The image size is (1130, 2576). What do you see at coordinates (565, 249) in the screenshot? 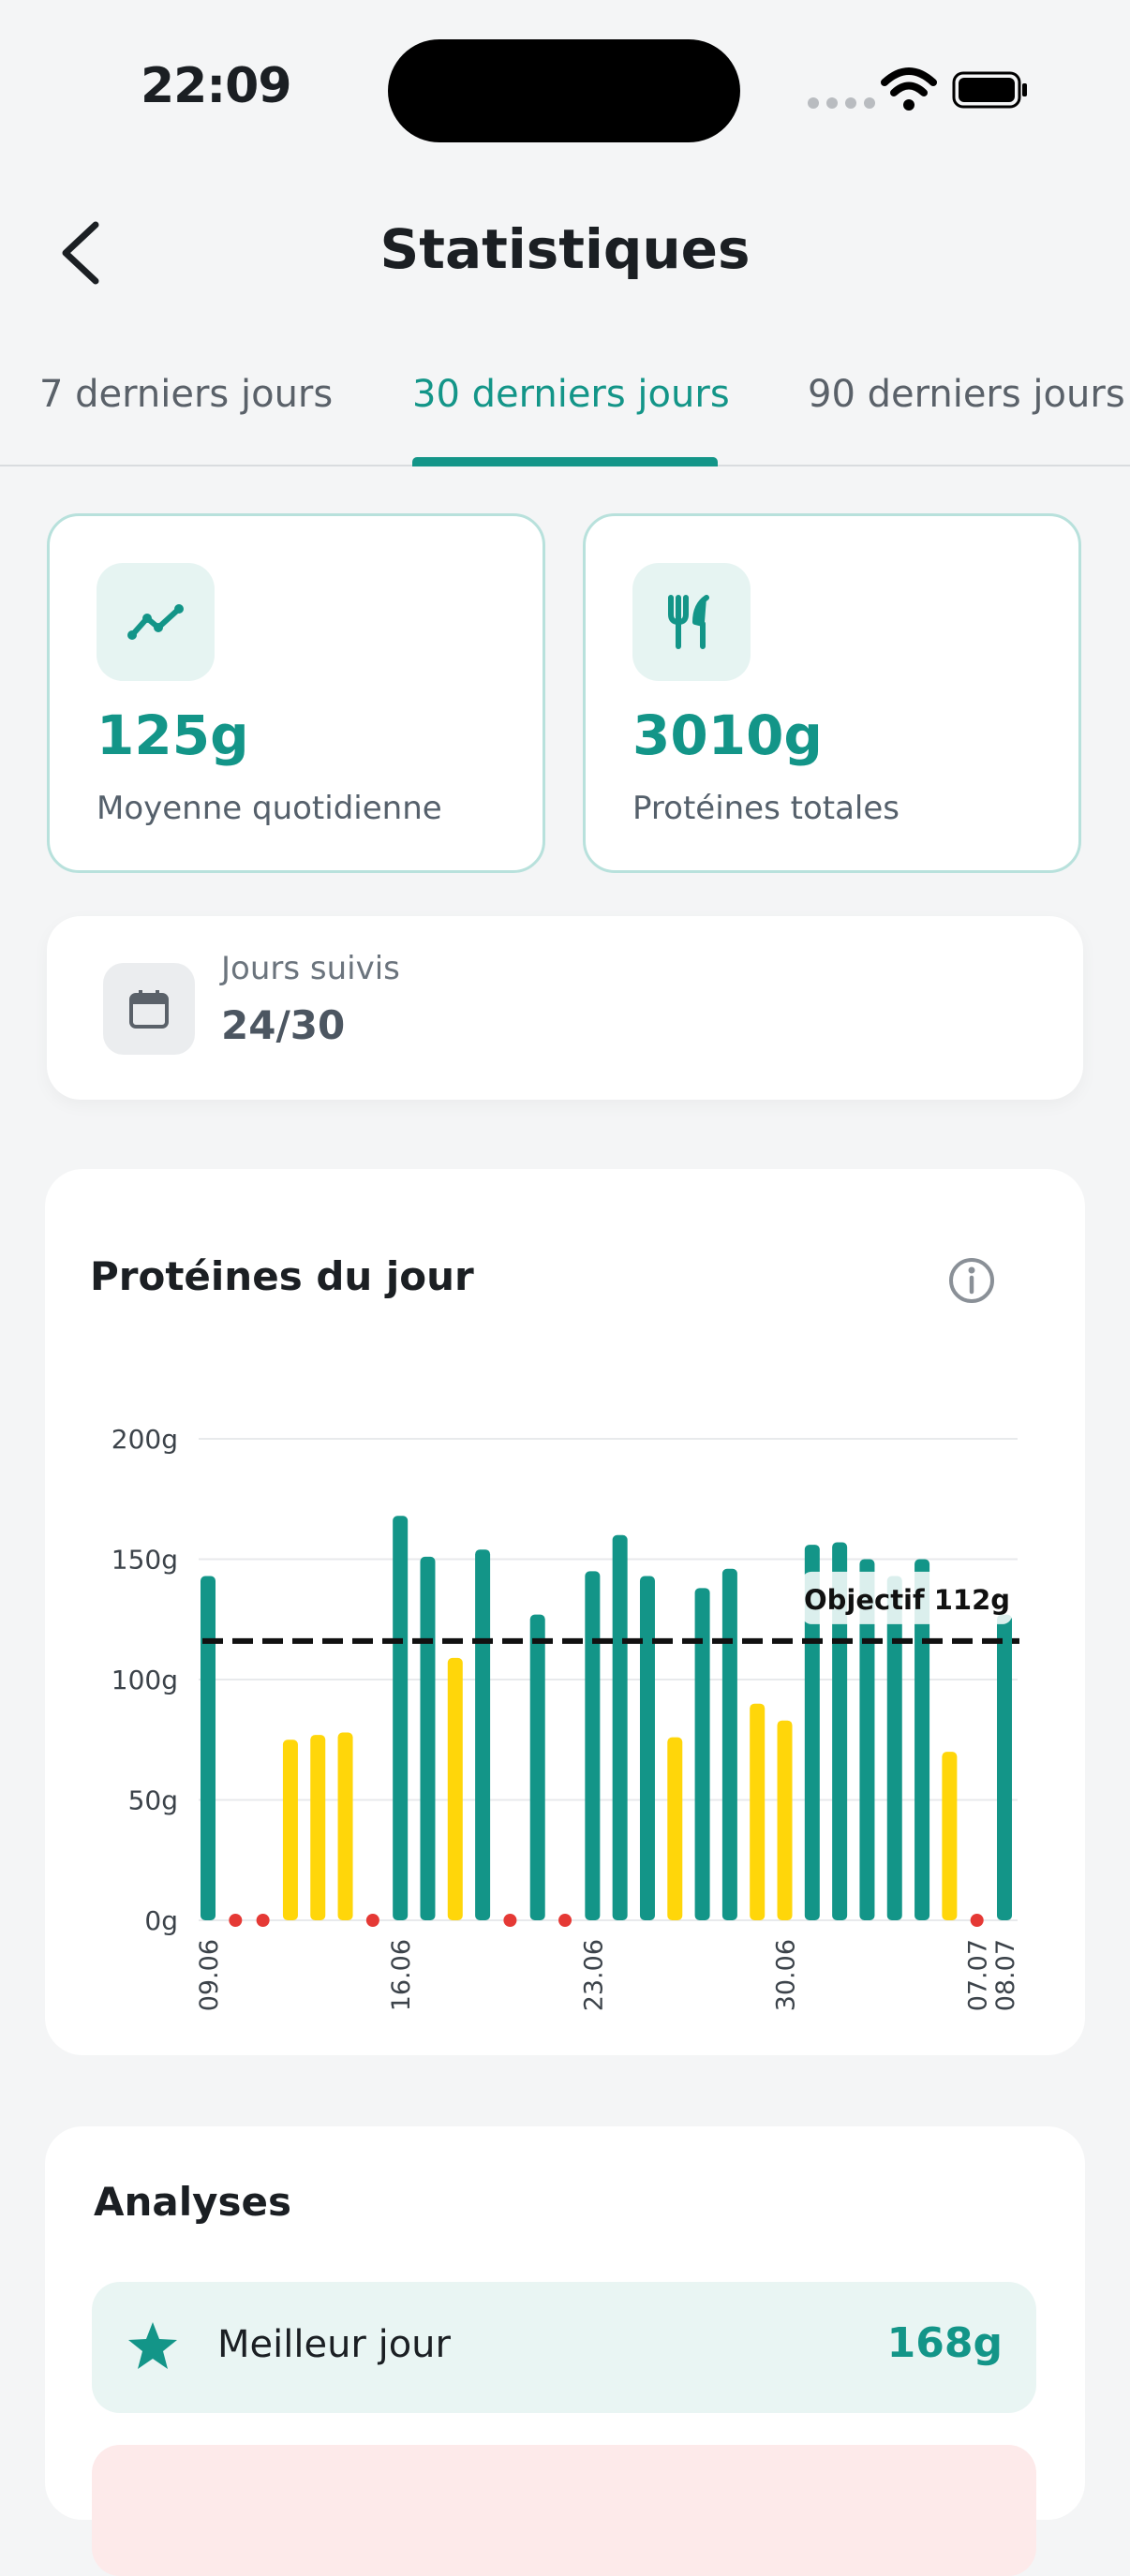
I see `page-title: Statistiques` at bounding box center [565, 249].